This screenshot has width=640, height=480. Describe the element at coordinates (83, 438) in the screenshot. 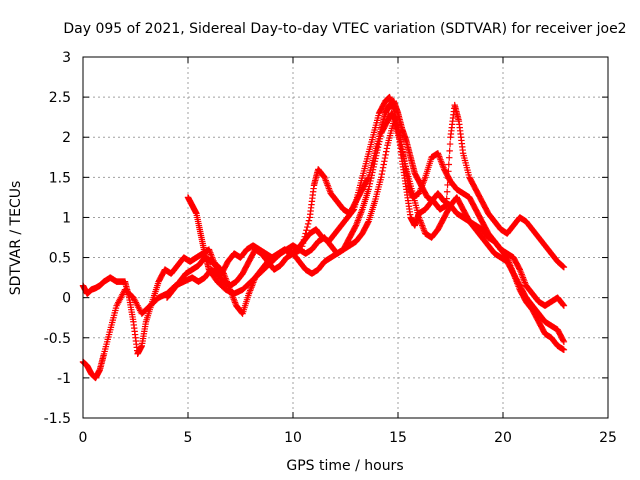

I see `x-tick-label: 0` at that location.